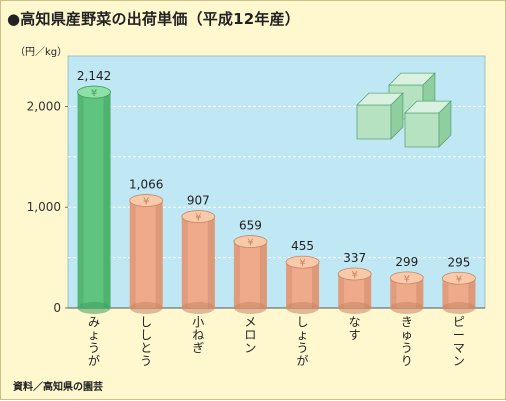  Describe the element at coordinates (44, 106) in the screenshot. I see `y-tick-label: 2,000` at that location.